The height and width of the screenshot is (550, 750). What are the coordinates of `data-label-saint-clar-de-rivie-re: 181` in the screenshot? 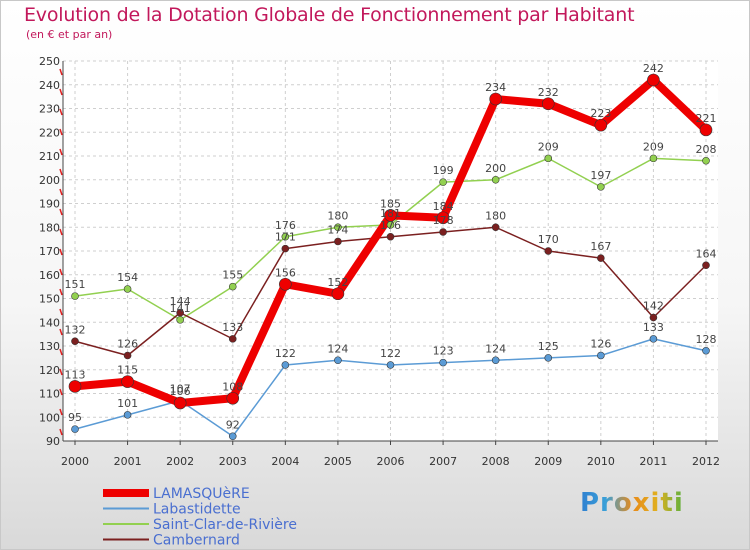 It's located at (390, 213).